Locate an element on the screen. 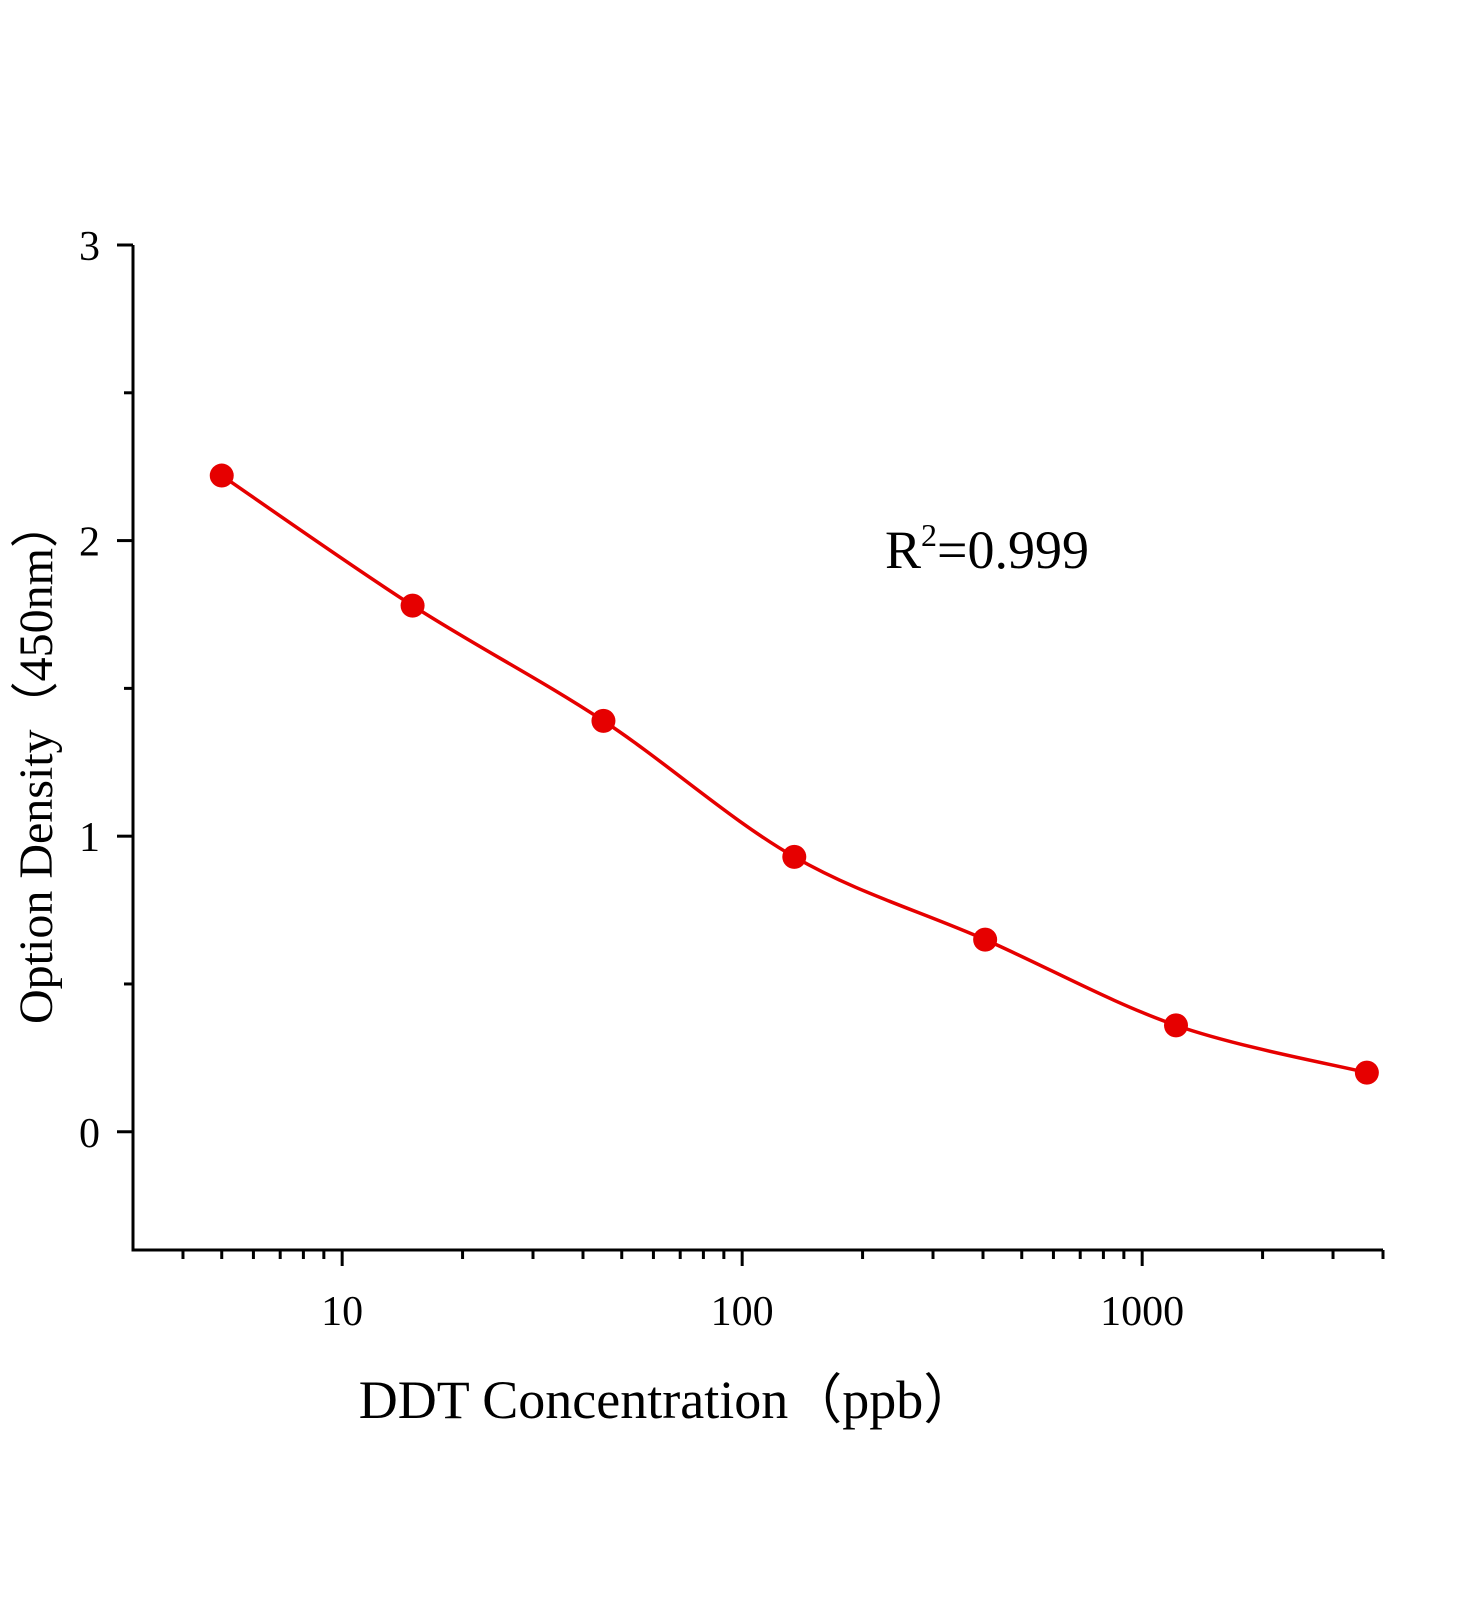 This screenshot has height=1605, width=1472. annotation-superscript: 2 is located at coordinates (929, 535).